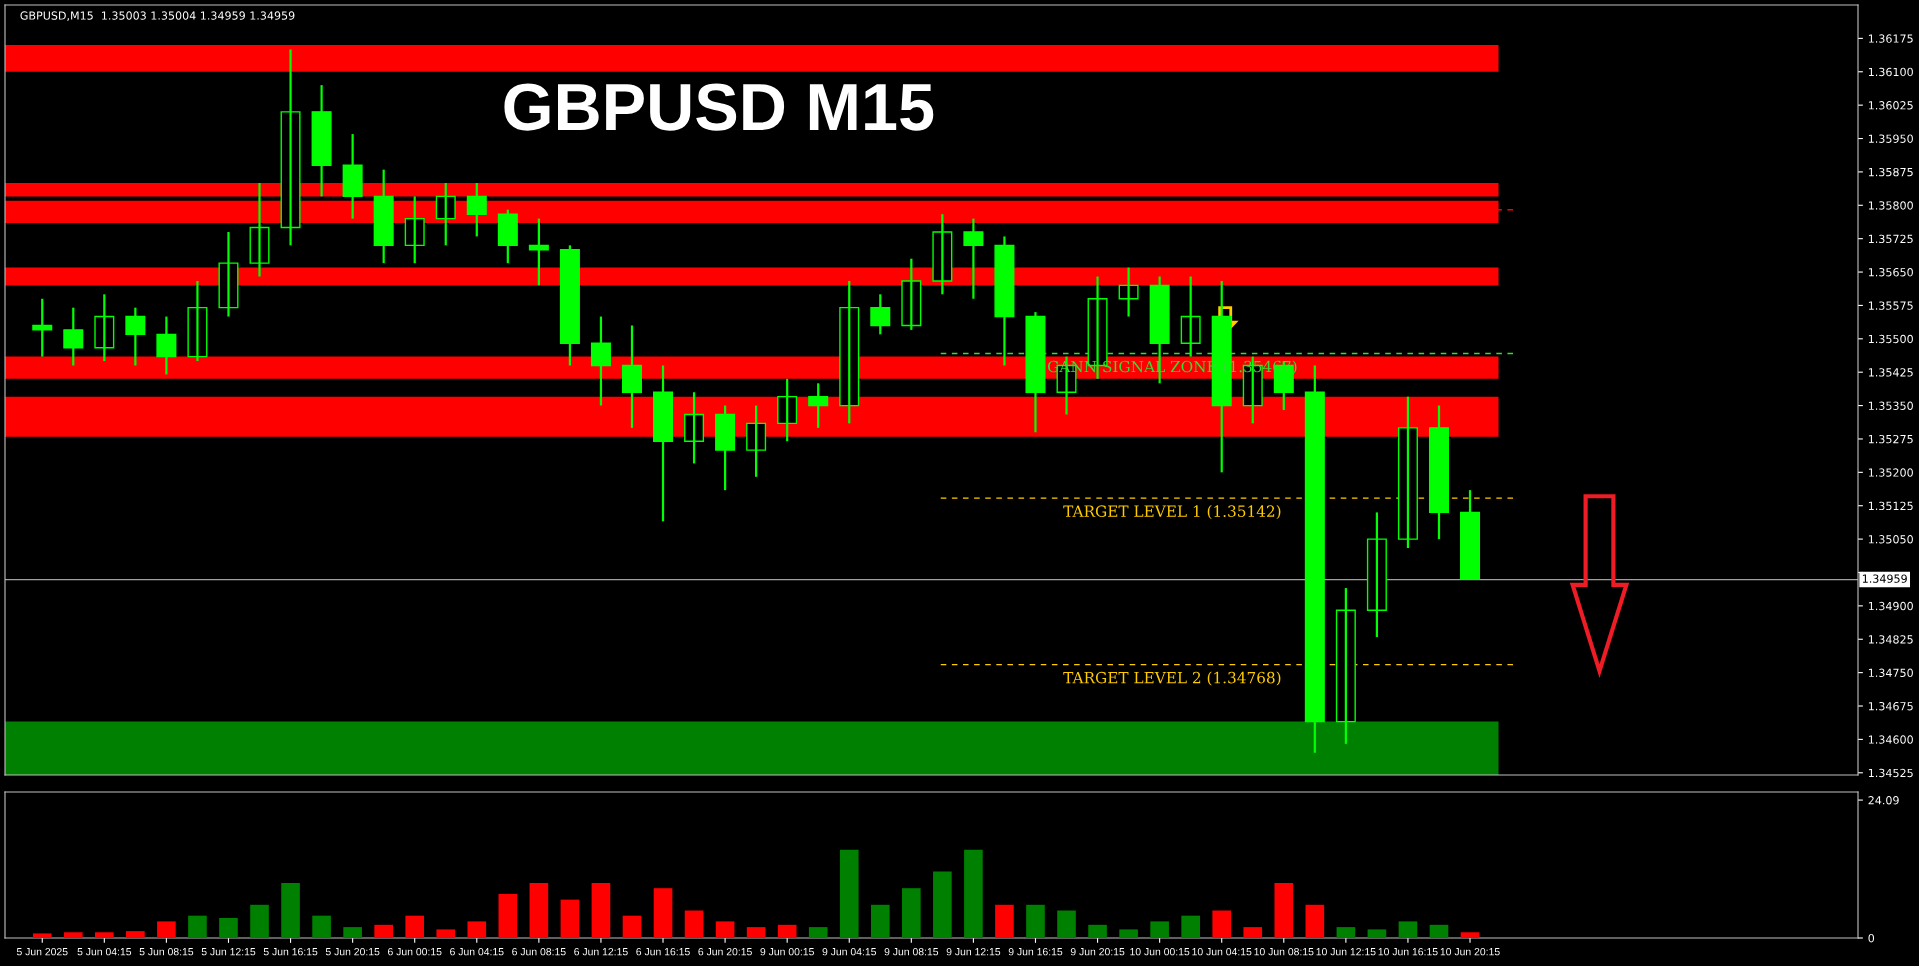 This screenshot has width=1919, height=966. What do you see at coordinates (1160, 952) in the screenshot?
I see `x-tick-label: 10 Jun 00:15` at bounding box center [1160, 952].